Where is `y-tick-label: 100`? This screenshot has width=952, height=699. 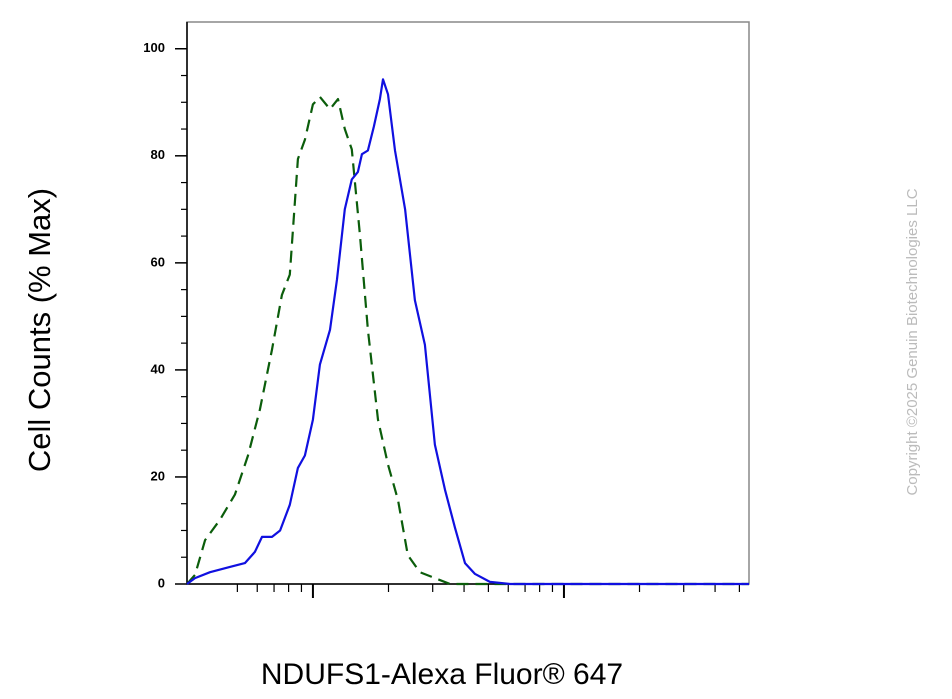 y-tick-label: 100 is located at coordinates (154, 47).